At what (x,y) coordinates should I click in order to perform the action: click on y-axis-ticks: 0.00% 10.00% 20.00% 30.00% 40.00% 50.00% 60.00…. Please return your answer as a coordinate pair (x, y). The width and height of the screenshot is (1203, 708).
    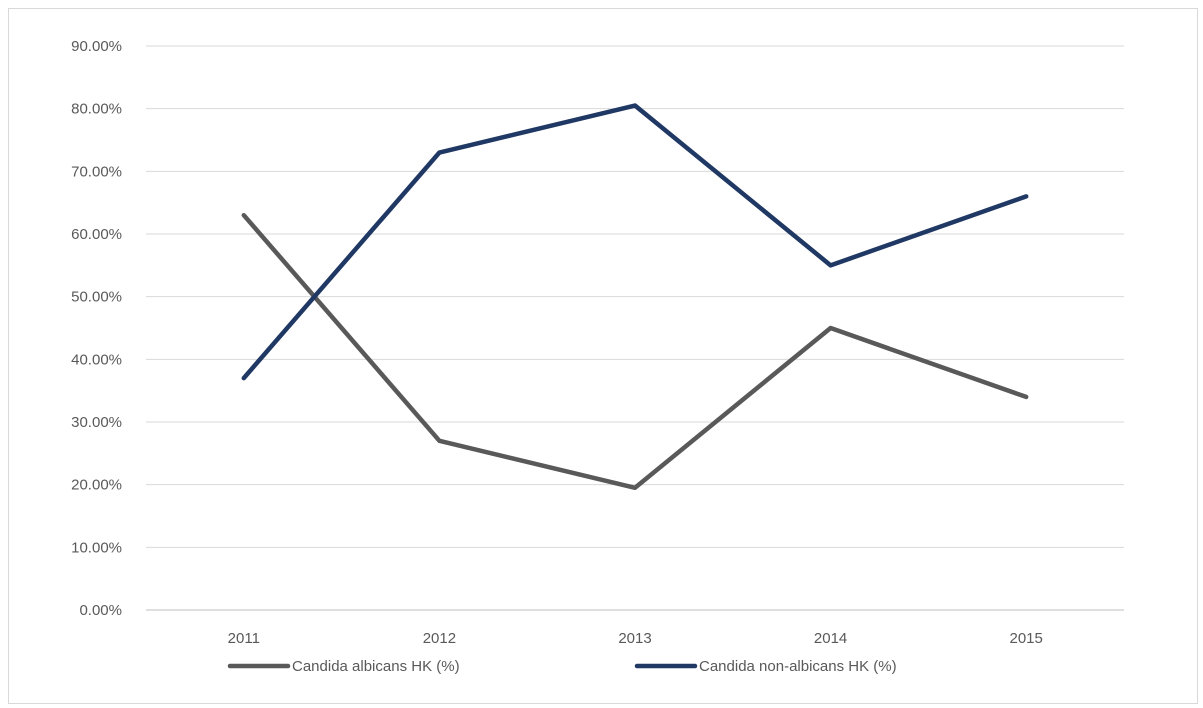
    Looking at the image, I should click on (96, 328).